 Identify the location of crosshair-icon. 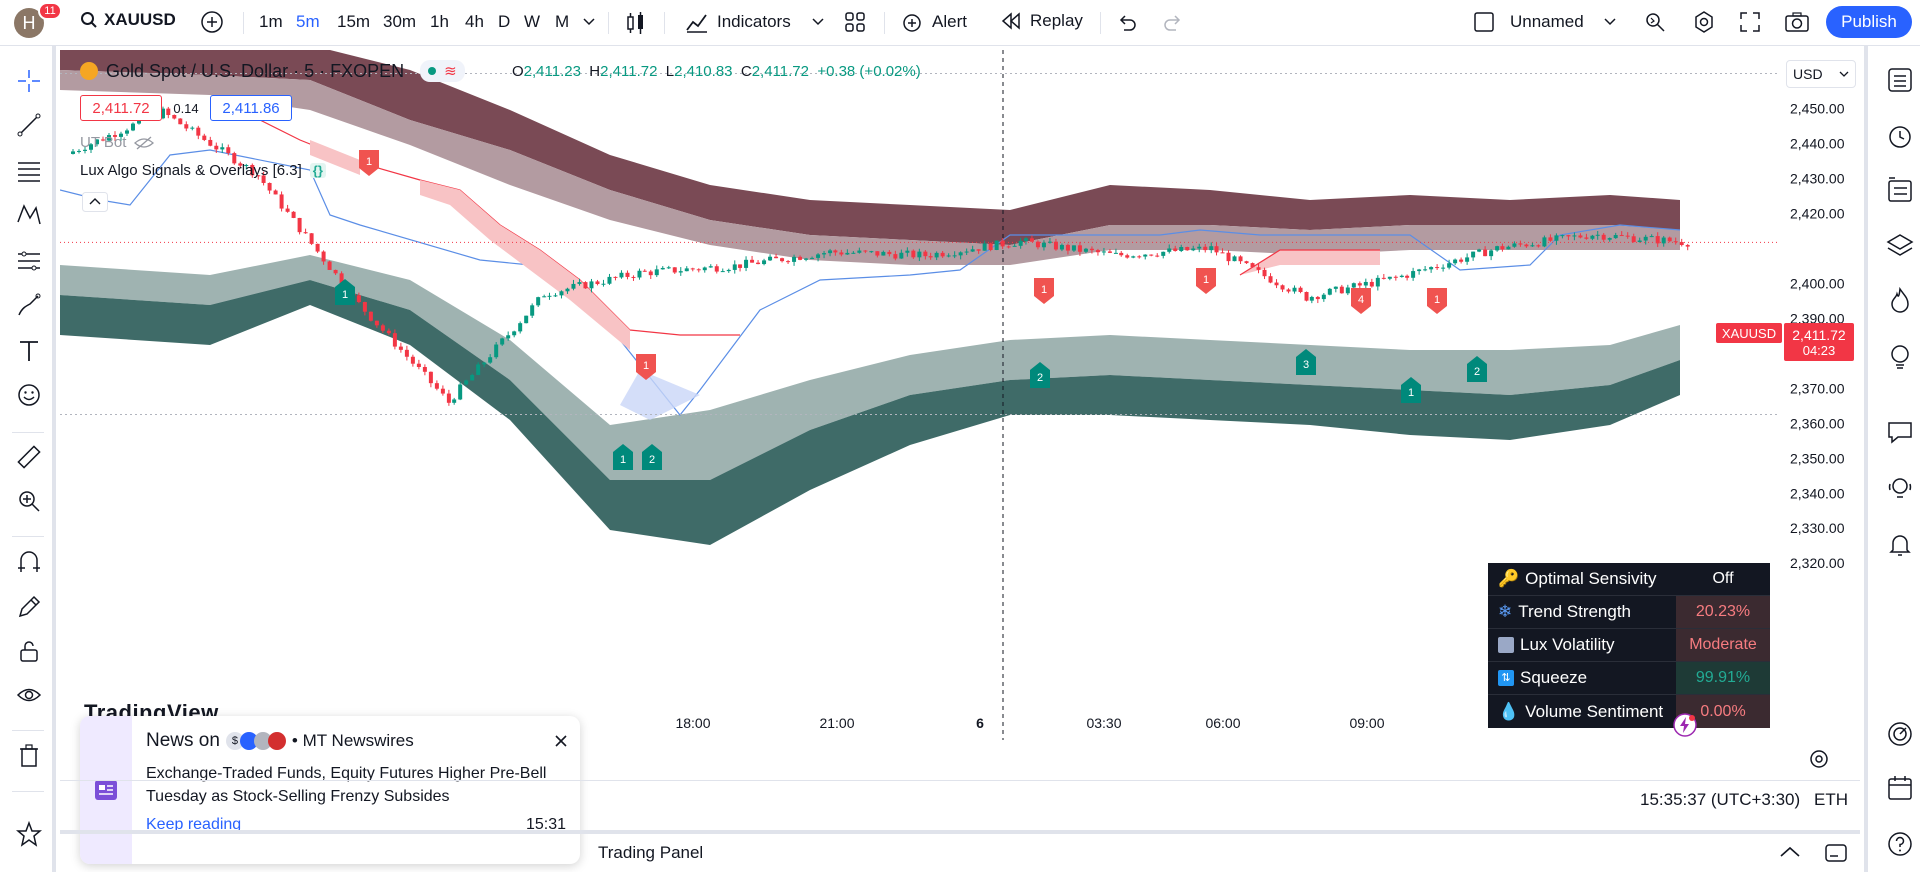
(29, 81).